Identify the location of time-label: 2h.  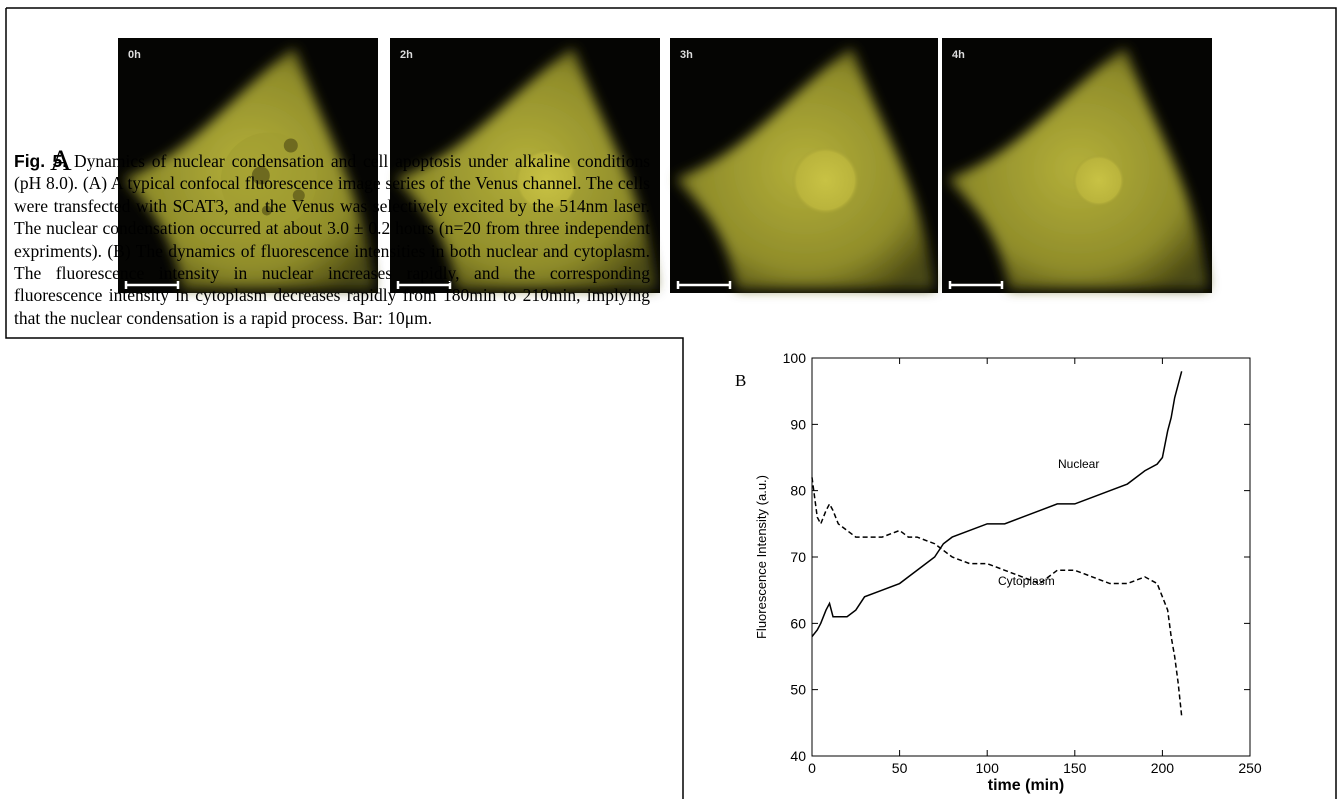
(406, 55).